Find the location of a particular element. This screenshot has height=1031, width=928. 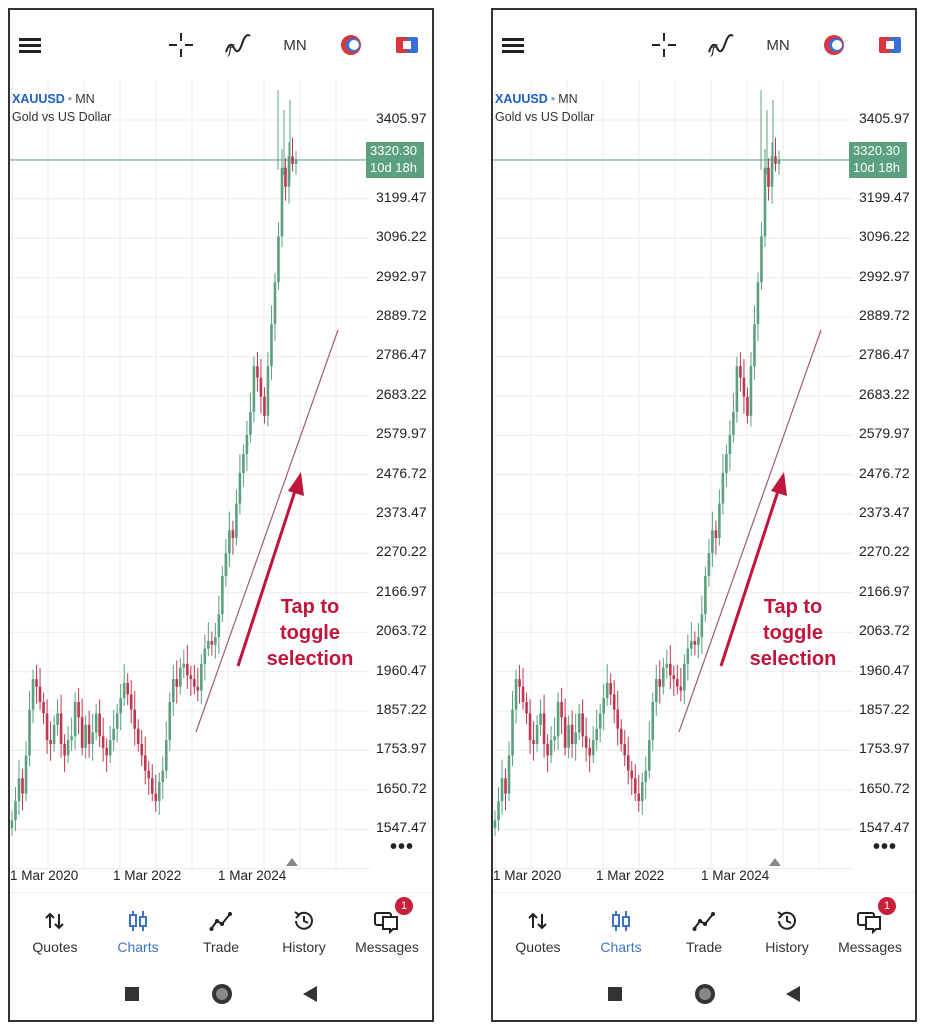

current-price-box: 3320.30 10d 18h is located at coordinates (395, 160).